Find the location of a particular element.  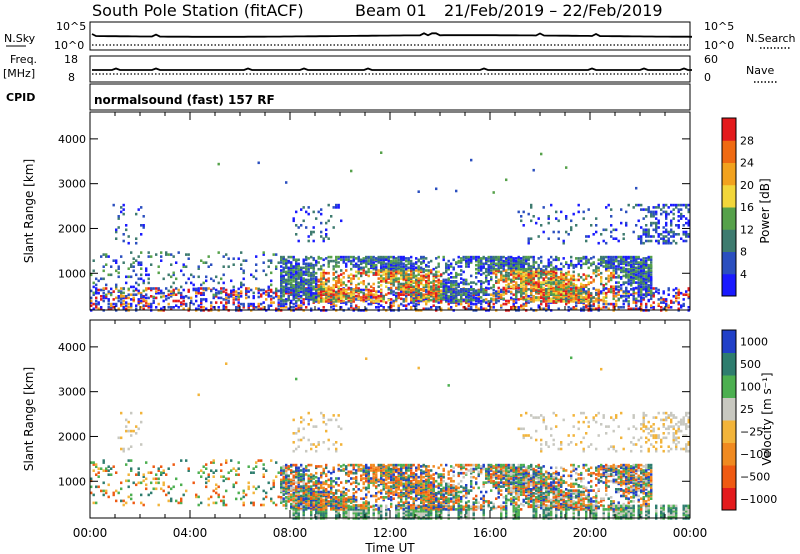

freq-series-line is located at coordinates (392, 69).